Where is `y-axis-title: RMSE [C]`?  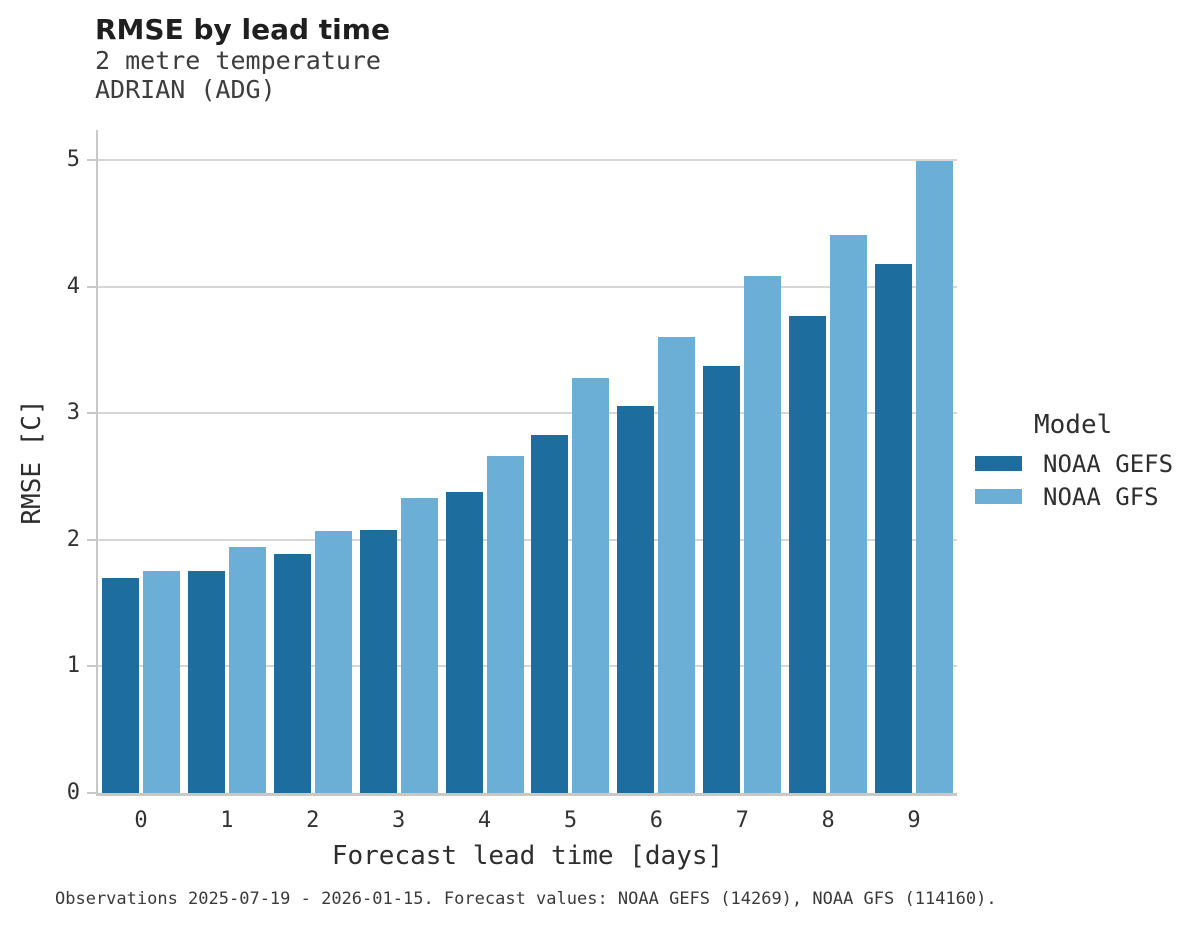 y-axis-title: RMSE [C] is located at coordinates (32, 462).